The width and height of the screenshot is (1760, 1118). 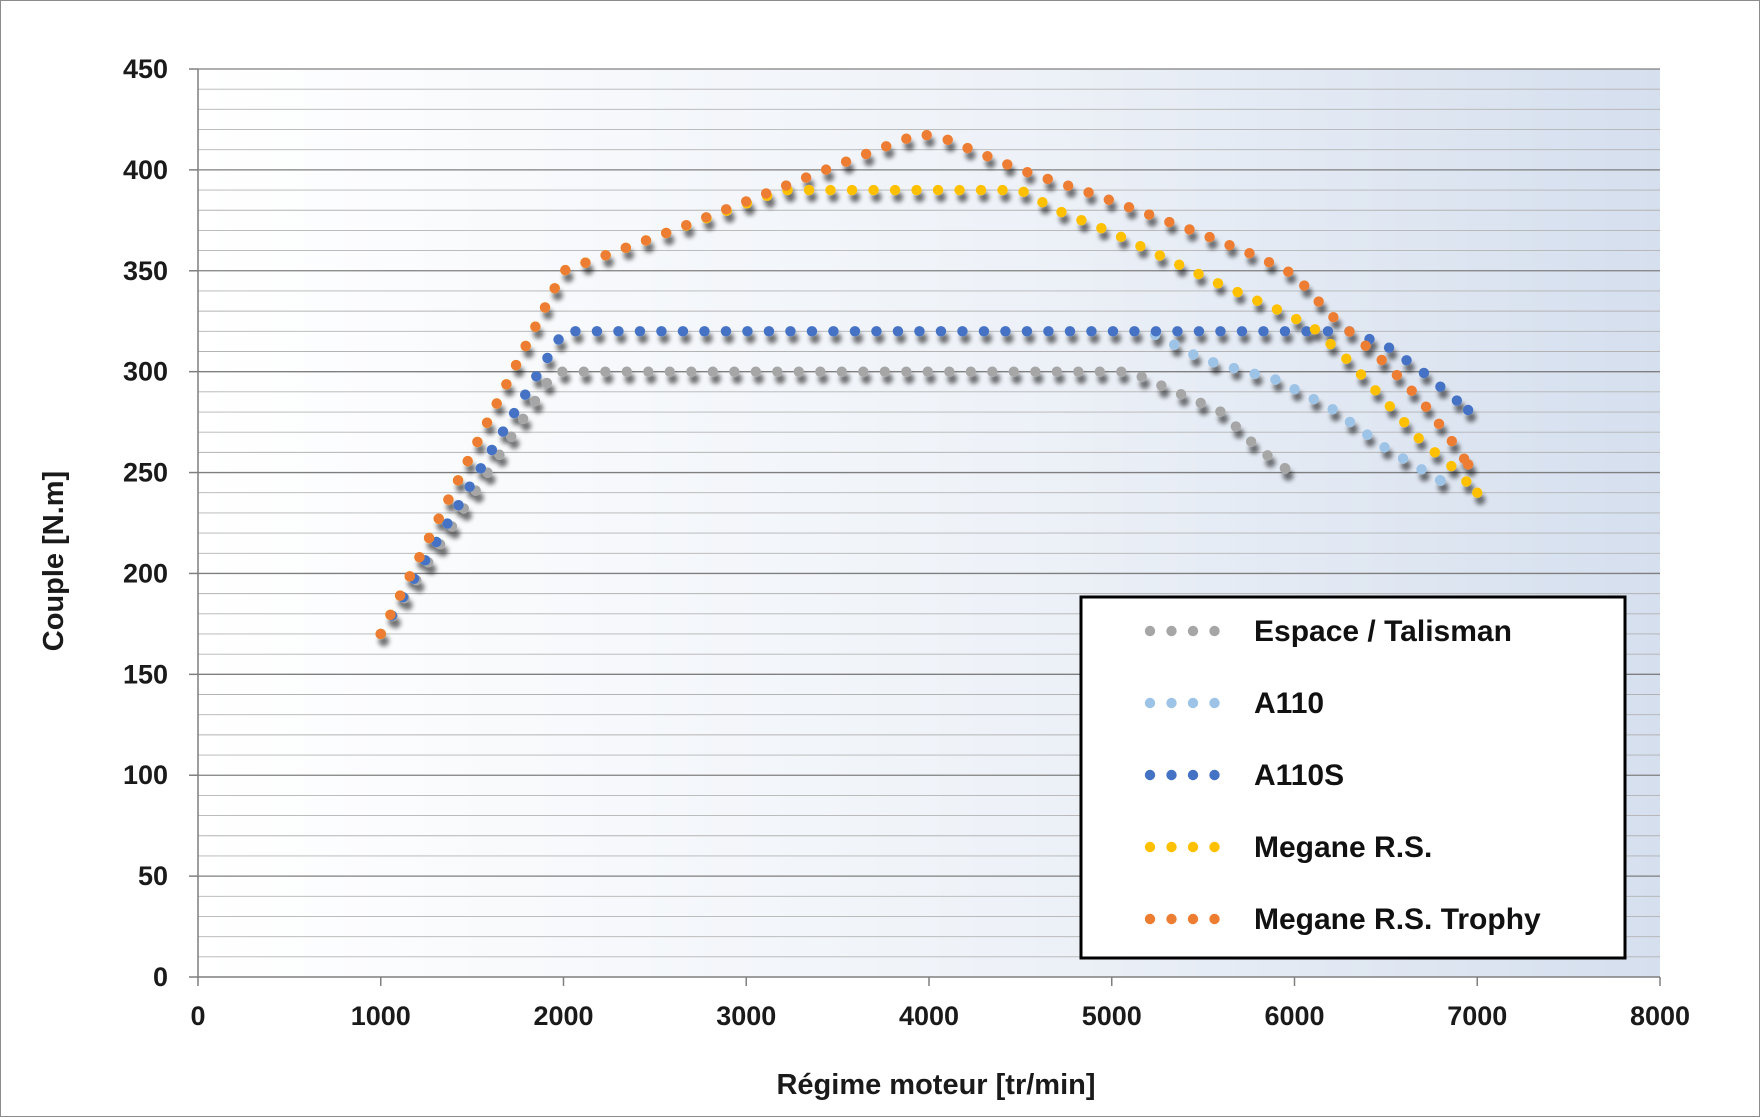 I want to click on y-tick-label: 350, so click(x=145, y=271).